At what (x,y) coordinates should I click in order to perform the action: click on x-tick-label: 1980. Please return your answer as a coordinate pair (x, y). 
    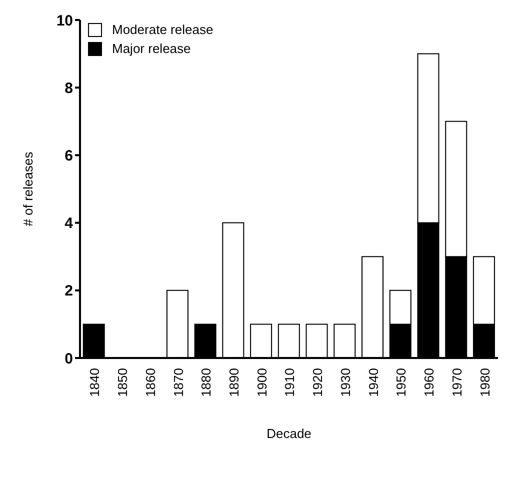
    Looking at the image, I should click on (484, 382).